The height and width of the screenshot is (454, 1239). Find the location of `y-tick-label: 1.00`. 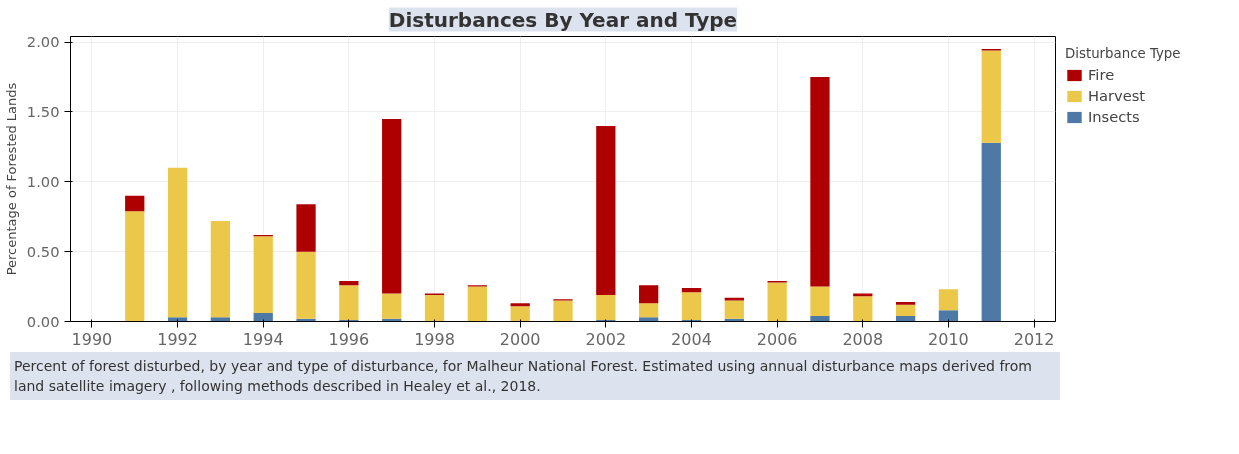

y-tick-label: 1.00 is located at coordinates (43, 181).